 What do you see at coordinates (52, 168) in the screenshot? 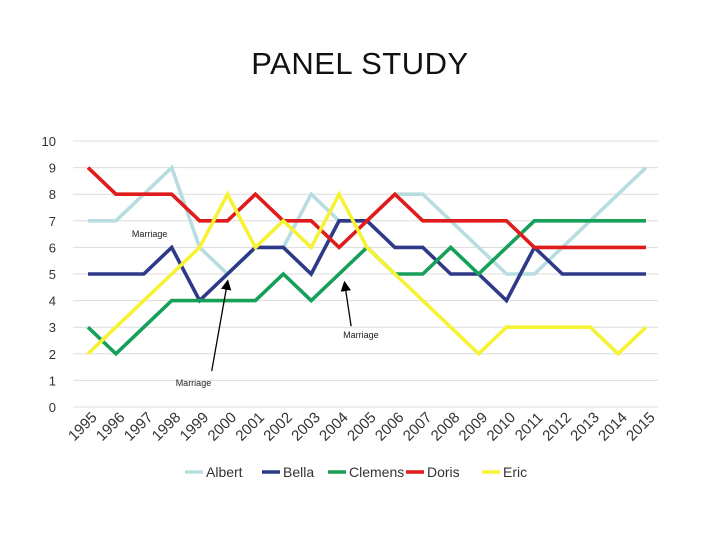
I see `y-tick-label: 9` at bounding box center [52, 168].